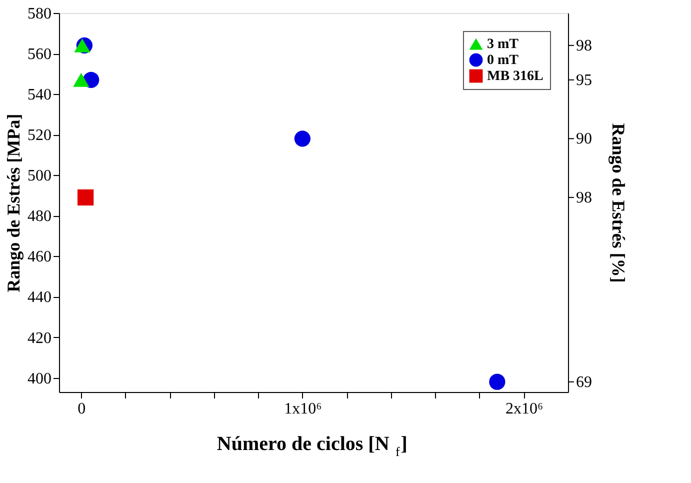 The width and height of the screenshot is (691, 483). Describe the element at coordinates (40, 297) in the screenshot. I see `y-tick-label: 440` at that location.